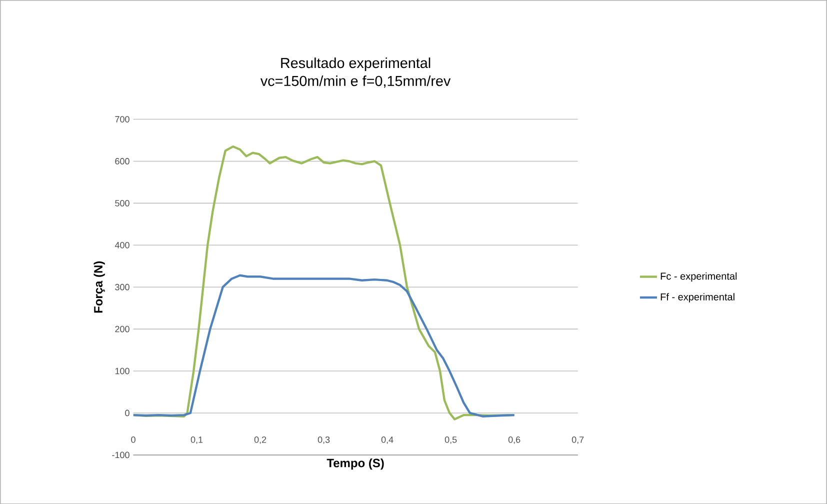 The image size is (827, 504). I want to click on chart-title: Resultado experimental vc=150m/min e f=0,15mm/rev, so click(355, 72).